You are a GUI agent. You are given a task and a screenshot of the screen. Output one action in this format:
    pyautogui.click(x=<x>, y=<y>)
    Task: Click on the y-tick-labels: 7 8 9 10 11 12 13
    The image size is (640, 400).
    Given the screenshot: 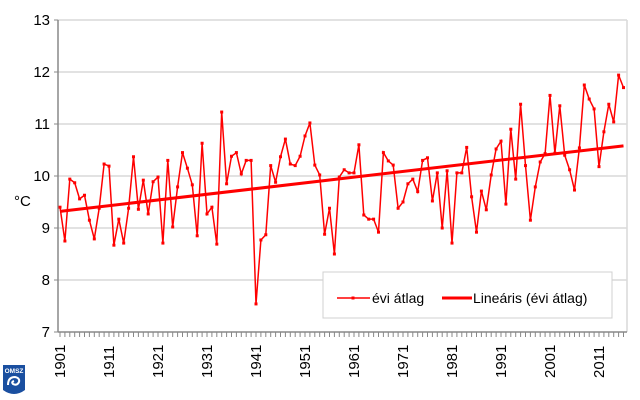 What is the action you would take?
    pyautogui.click(x=41, y=176)
    